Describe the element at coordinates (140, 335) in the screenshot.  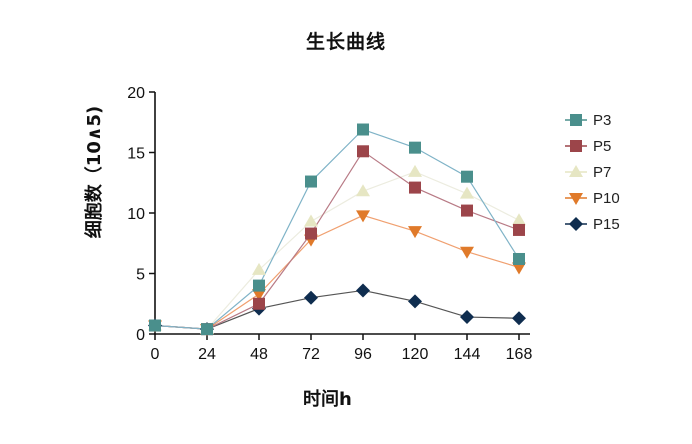
I see `y-tick-label: 0` at that location.